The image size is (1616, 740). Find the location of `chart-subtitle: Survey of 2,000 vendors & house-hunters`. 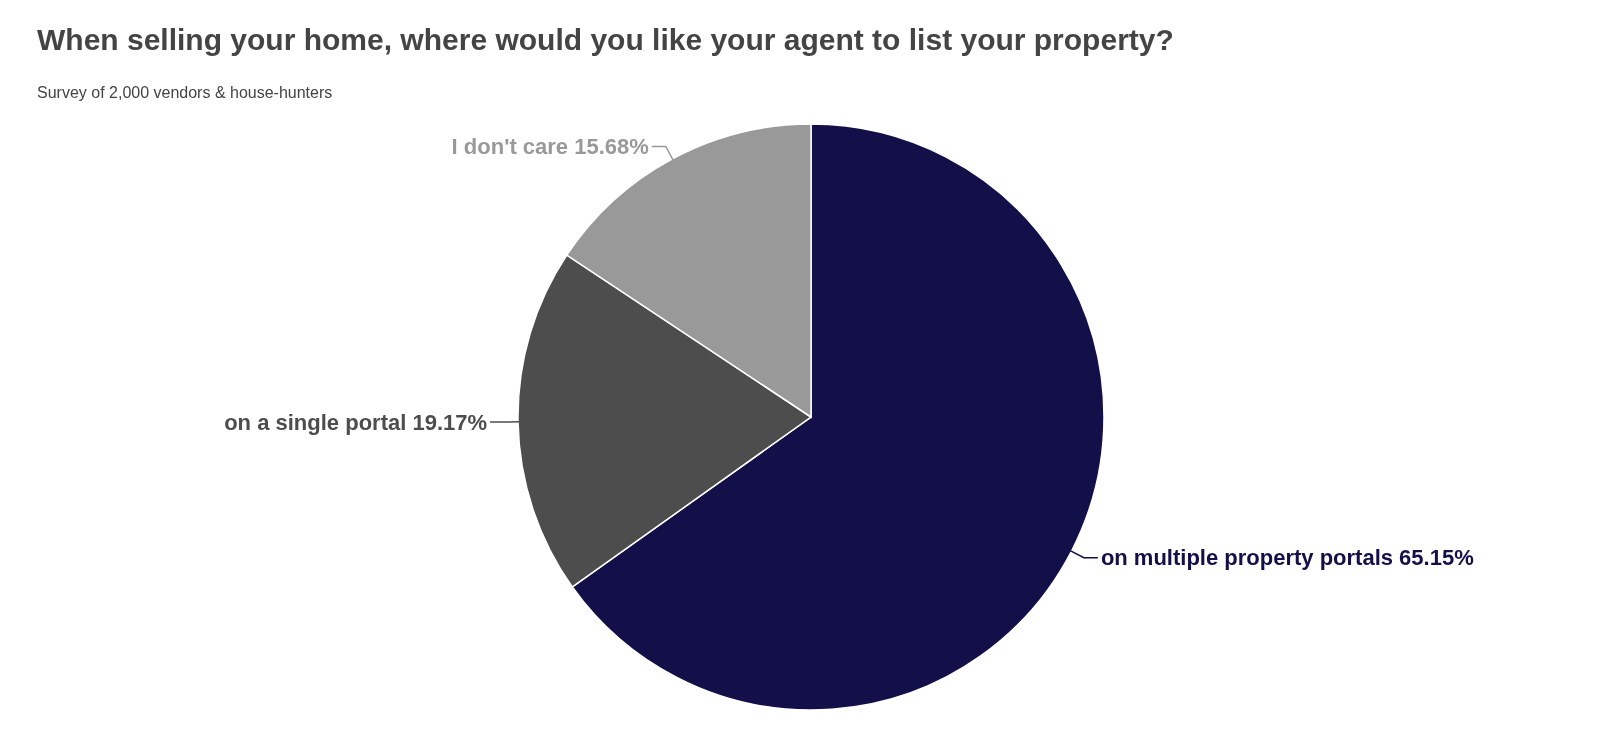

chart-subtitle: Survey of 2,000 vendors & house-hunters is located at coordinates (185, 92).